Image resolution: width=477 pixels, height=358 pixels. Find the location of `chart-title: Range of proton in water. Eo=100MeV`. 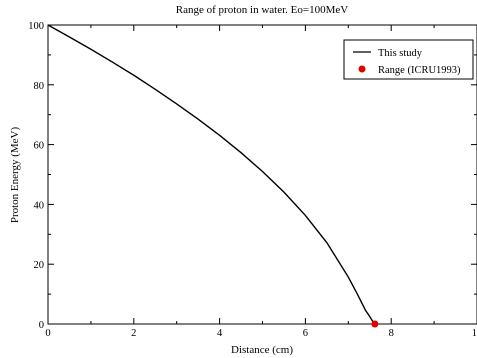

chart-title: Range of proton in water. Eo=100MeV is located at coordinates (262, 10).